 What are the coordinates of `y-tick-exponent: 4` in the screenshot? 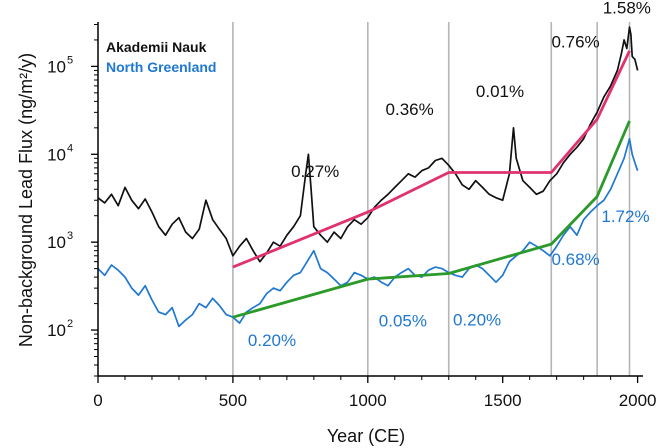 It's located at (70, 148).